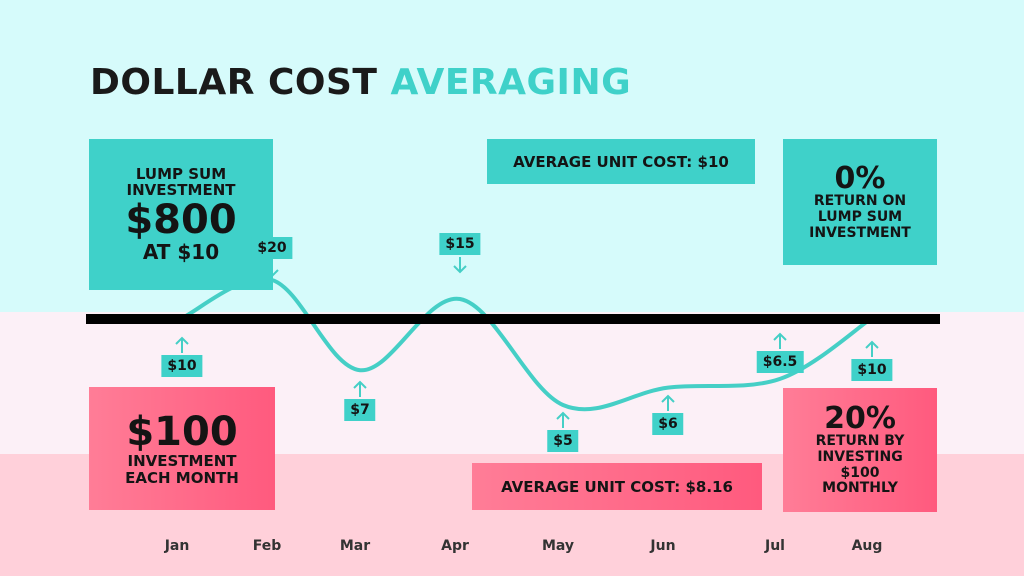  Describe the element at coordinates (182, 366) in the screenshot. I see `price-label-jan: $10` at that location.